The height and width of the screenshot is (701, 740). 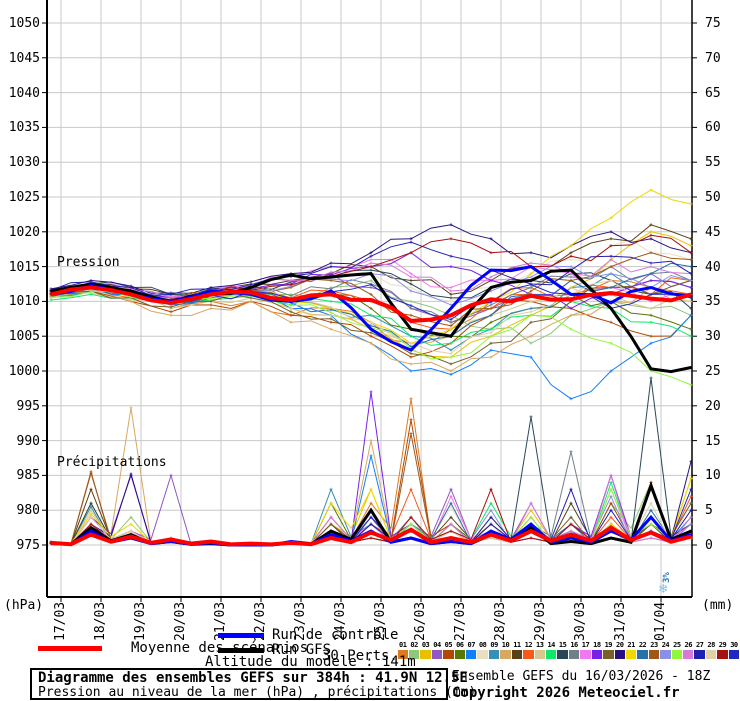 What do you see at coordinates (310, 662) in the screenshot?
I see `model-altitude-label: Altitude du modele : 141m` at bounding box center [310, 662].